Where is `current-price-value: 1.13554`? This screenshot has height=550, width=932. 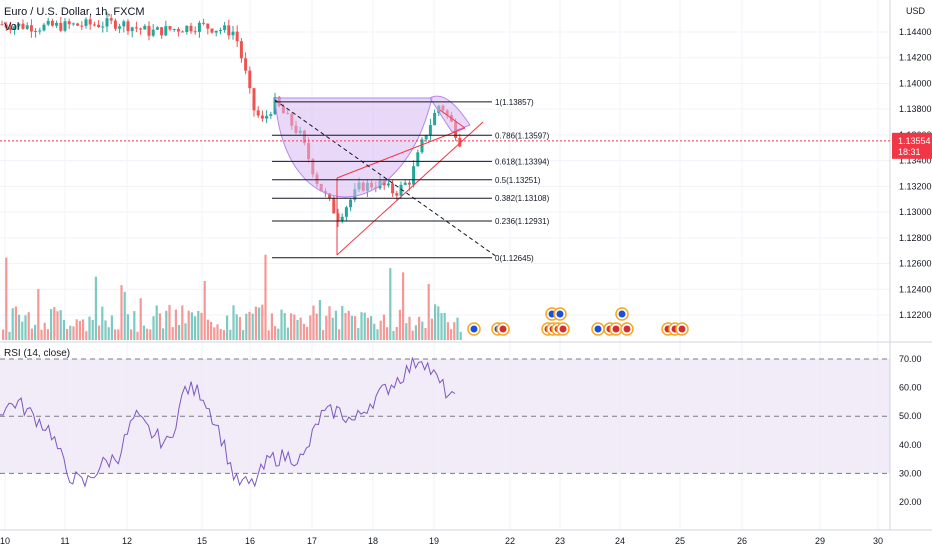 current-price-value: 1.13554 is located at coordinates (914, 141).